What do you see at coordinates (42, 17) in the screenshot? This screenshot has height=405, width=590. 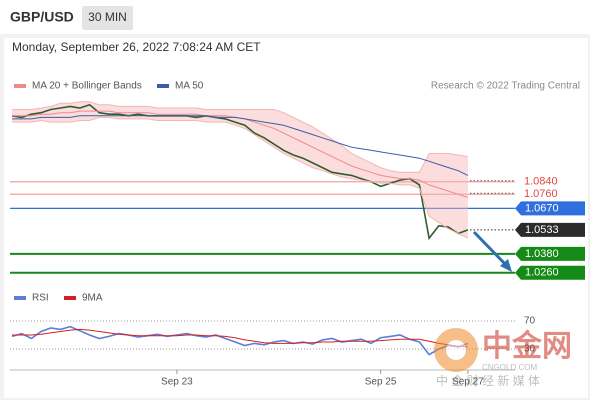 I see `symbol: GBP/USD` at bounding box center [42, 17].